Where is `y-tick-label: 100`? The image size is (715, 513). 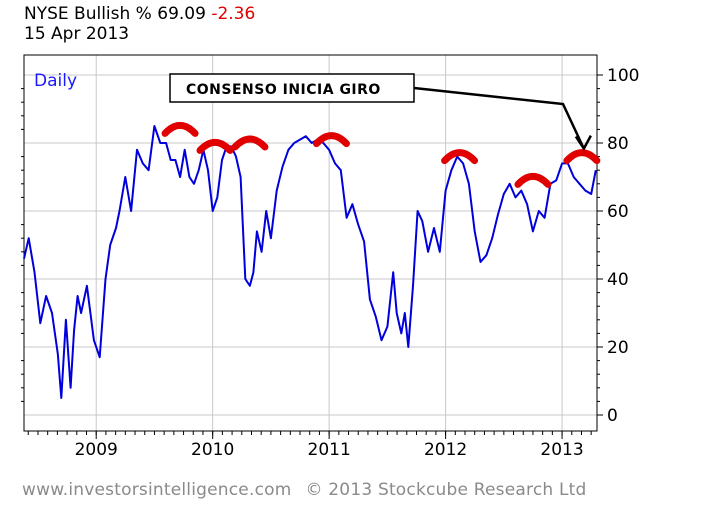
y-tick-label: 100 is located at coordinates (623, 76).